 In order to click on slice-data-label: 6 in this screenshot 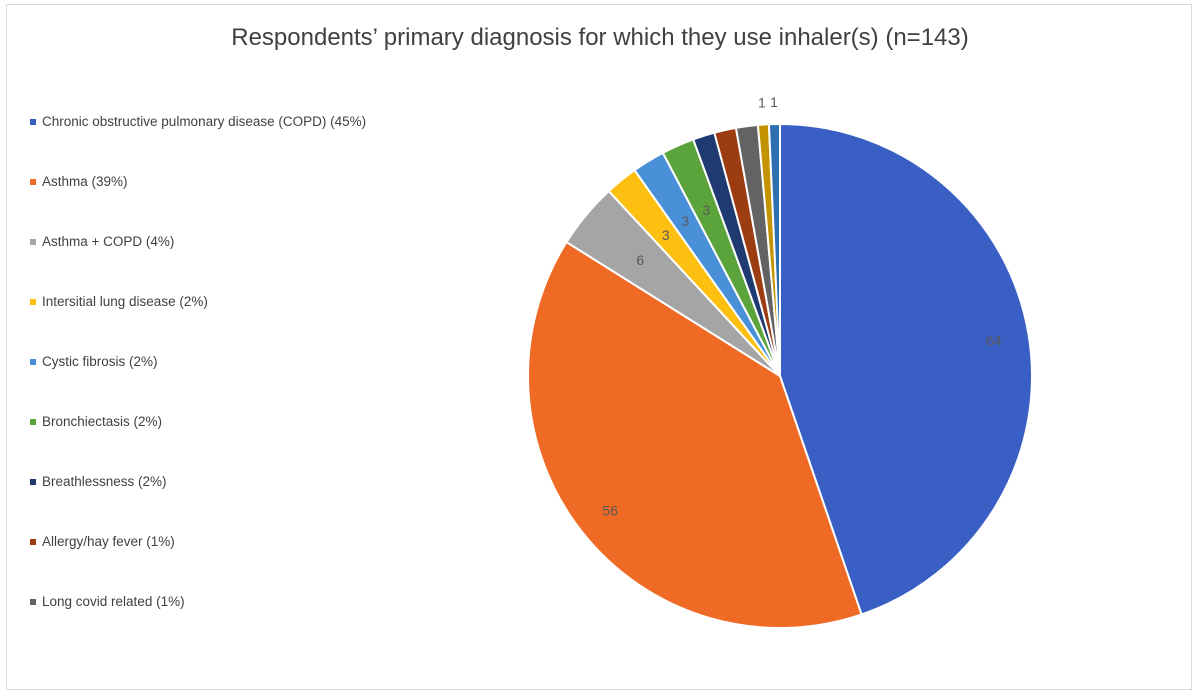, I will do `click(640, 260)`.